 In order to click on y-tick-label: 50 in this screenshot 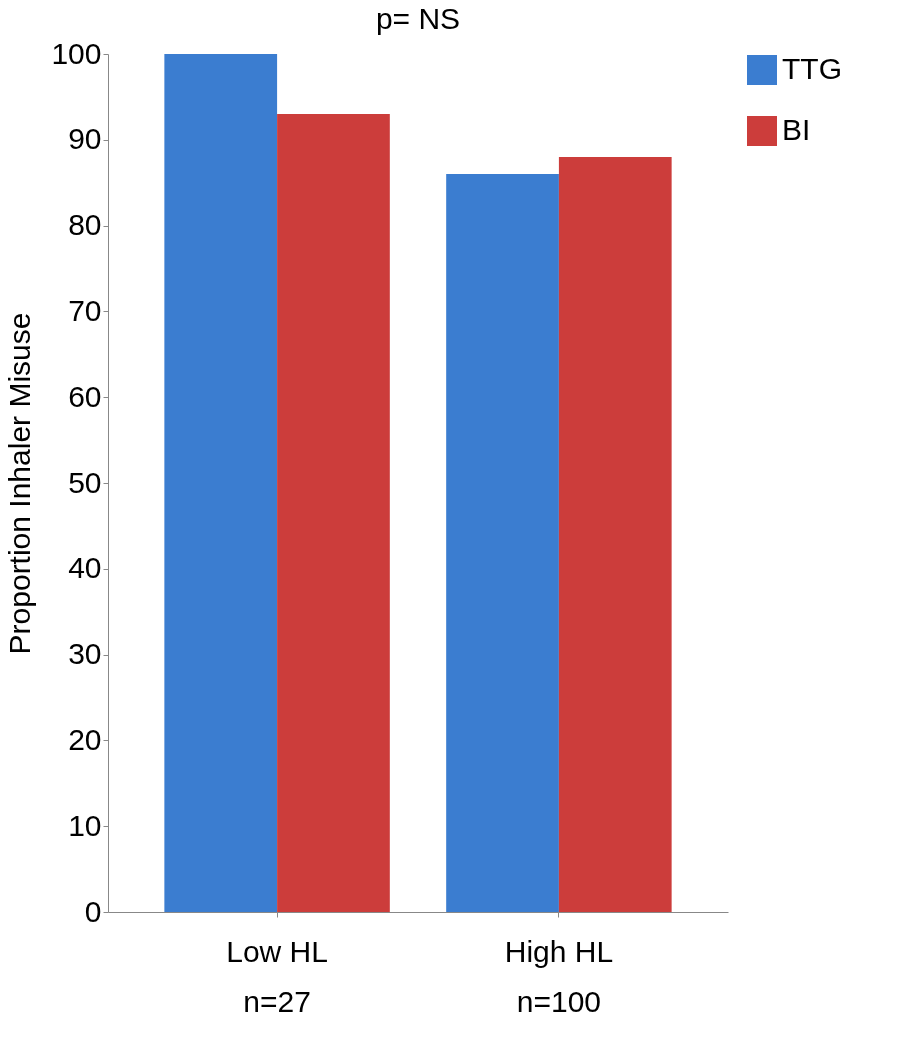, I will do `click(85, 482)`.